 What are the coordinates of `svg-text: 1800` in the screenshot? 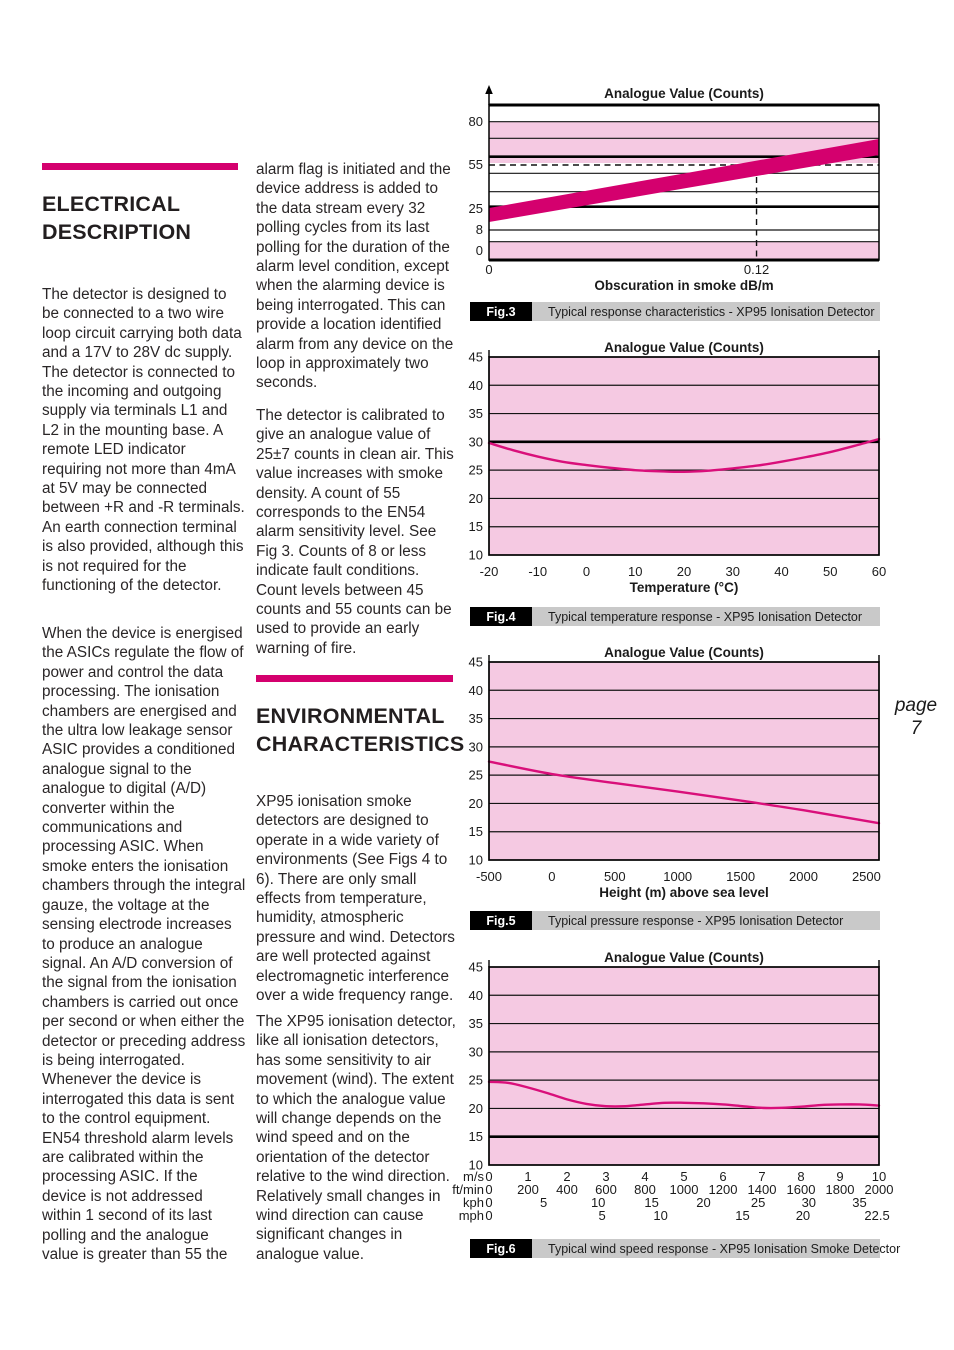 It's located at (840, 1189).